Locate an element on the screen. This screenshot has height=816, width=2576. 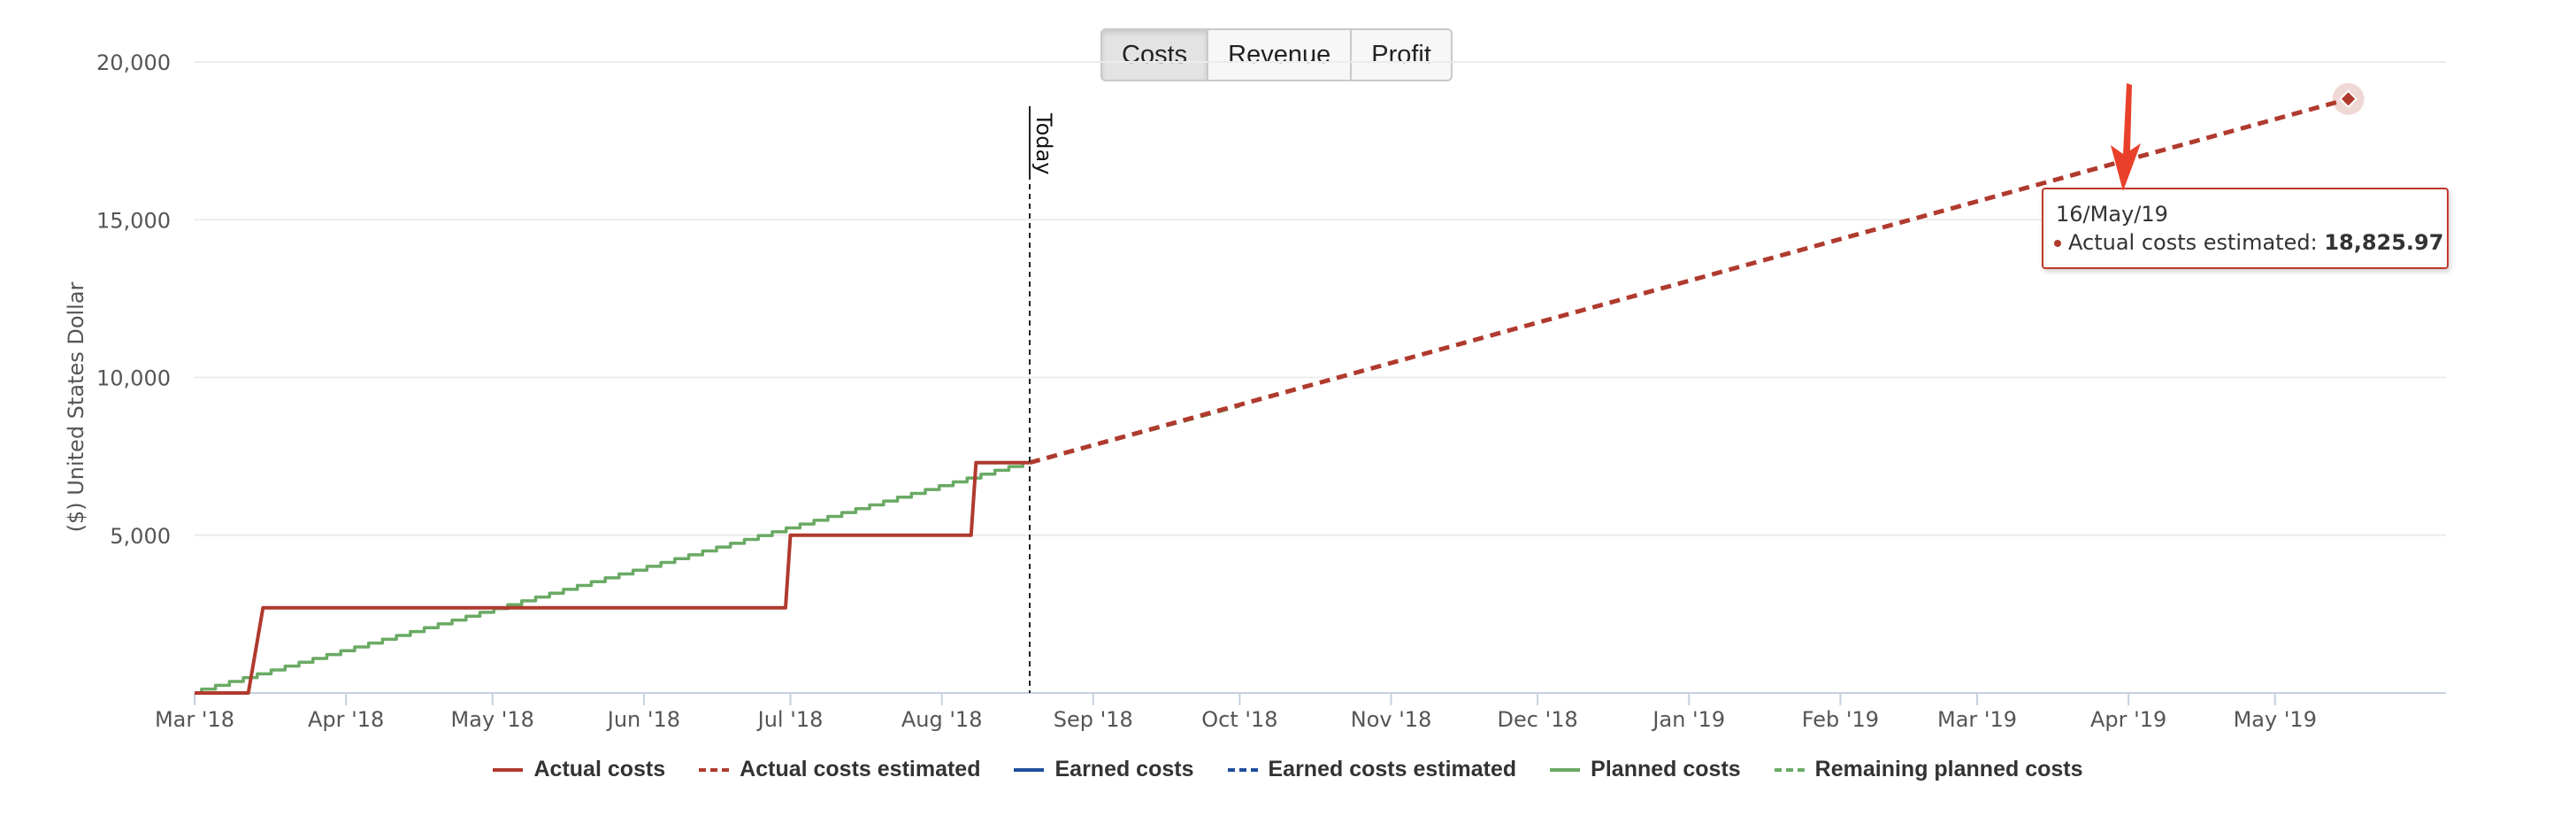
legend-item: Planned costs is located at coordinates (1645, 769).